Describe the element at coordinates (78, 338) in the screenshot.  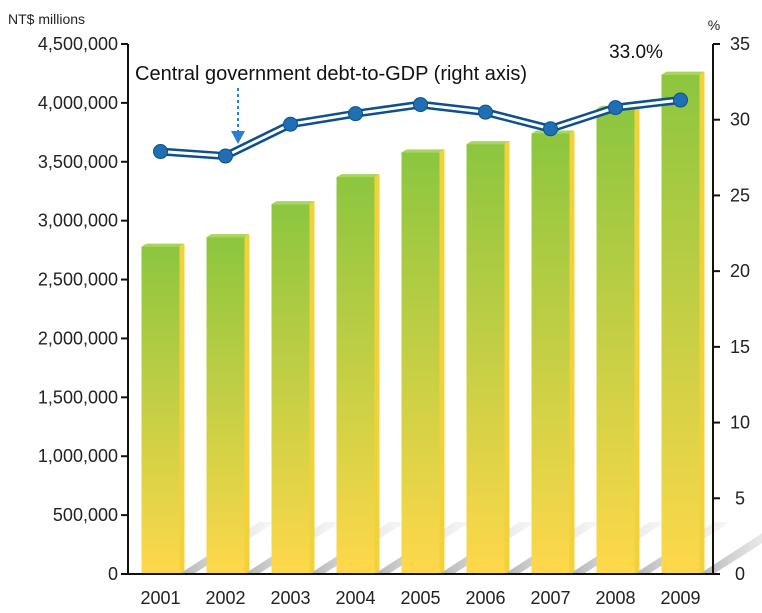
I see `left-tick-label: 2,000,000` at that location.